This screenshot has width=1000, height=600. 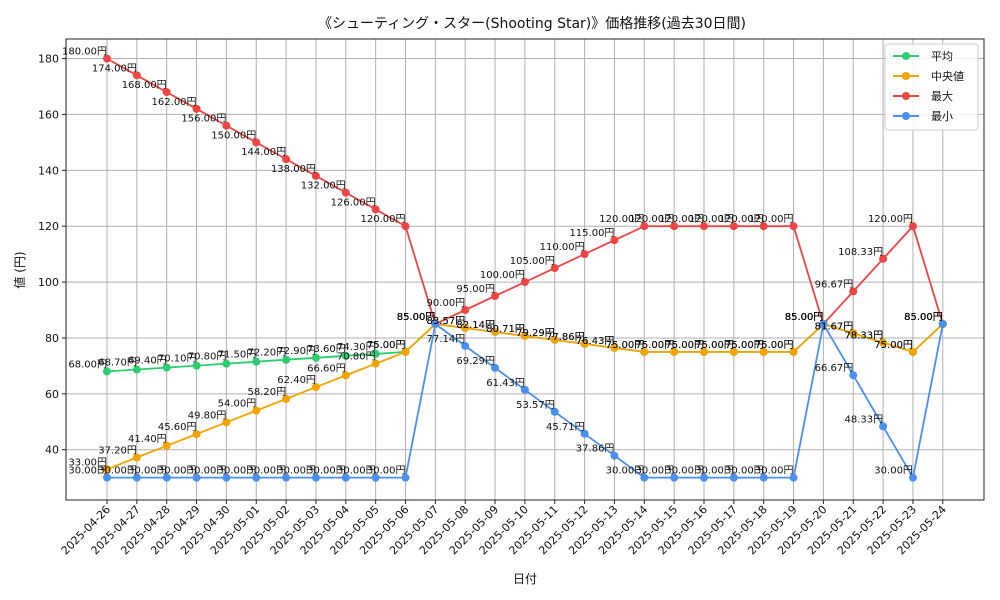 What do you see at coordinates (353, 202) in the screenshot?
I see `data-label: 126.00円` at bounding box center [353, 202].